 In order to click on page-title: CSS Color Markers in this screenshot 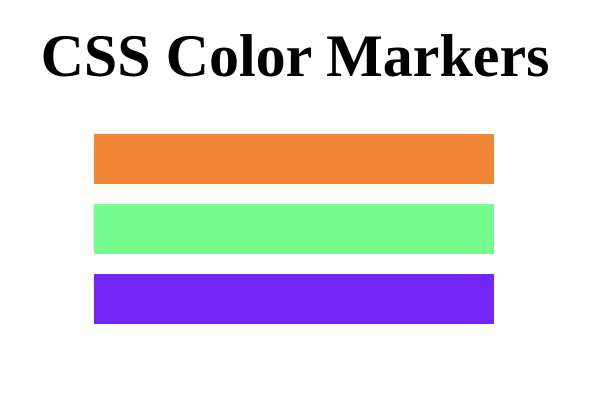, I will do `click(295, 56)`.